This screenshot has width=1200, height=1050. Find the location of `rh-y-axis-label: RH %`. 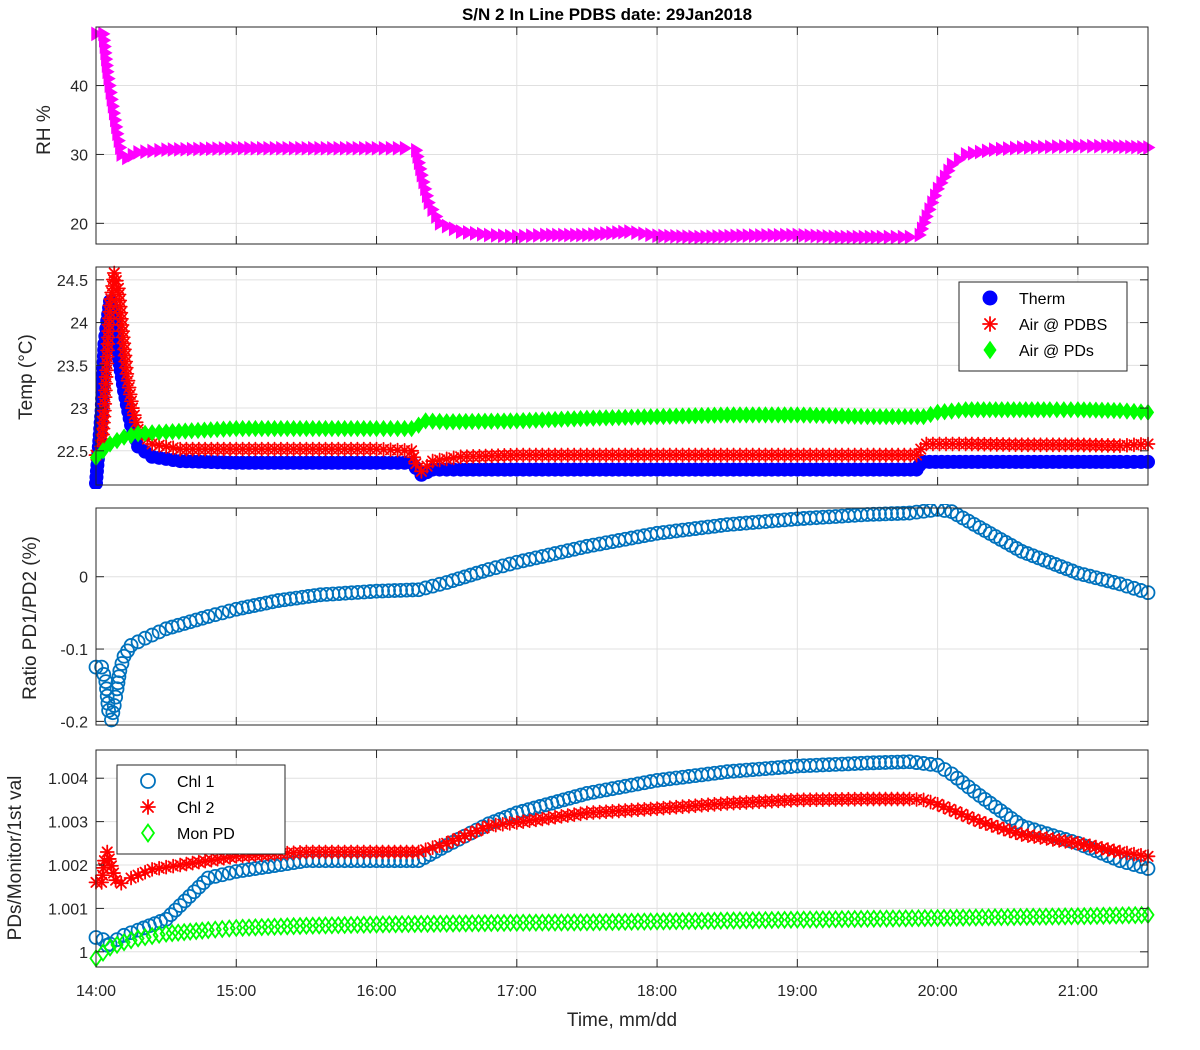

rh-y-axis-label: RH % is located at coordinates (44, 130).